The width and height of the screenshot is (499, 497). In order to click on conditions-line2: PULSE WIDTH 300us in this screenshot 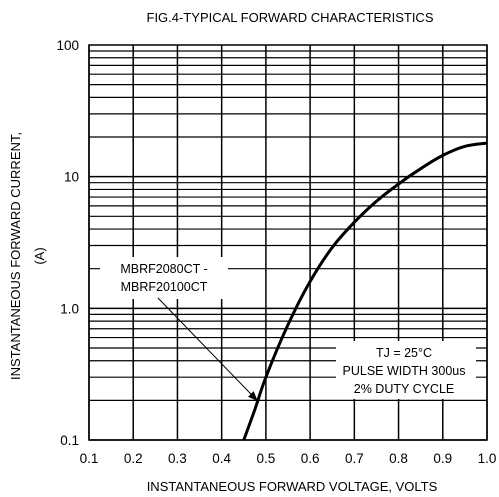, I will do `click(404, 371)`.